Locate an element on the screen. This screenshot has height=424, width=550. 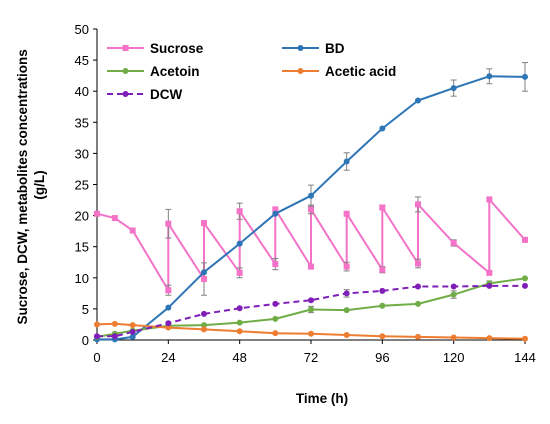
series-acetic-acid is located at coordinates (311, 331).